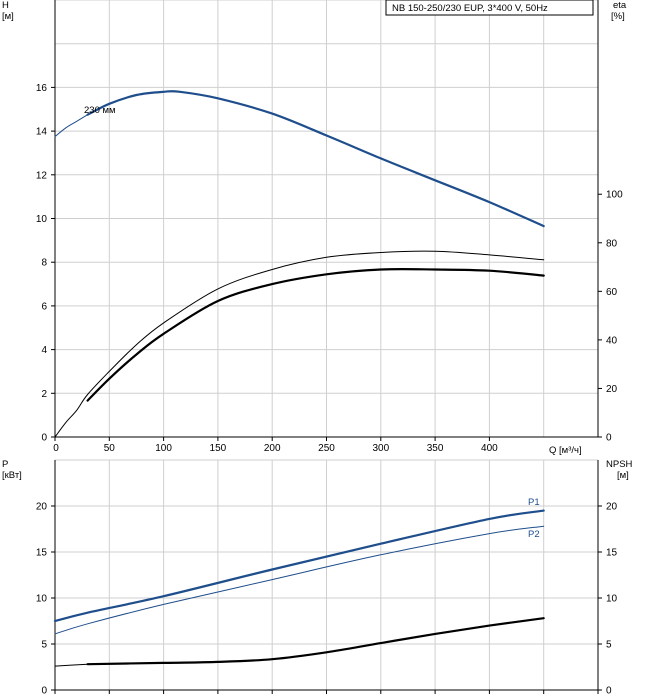 The image size is (658, 700). I want to click on right-tick-label: 100, so click(614, 195).